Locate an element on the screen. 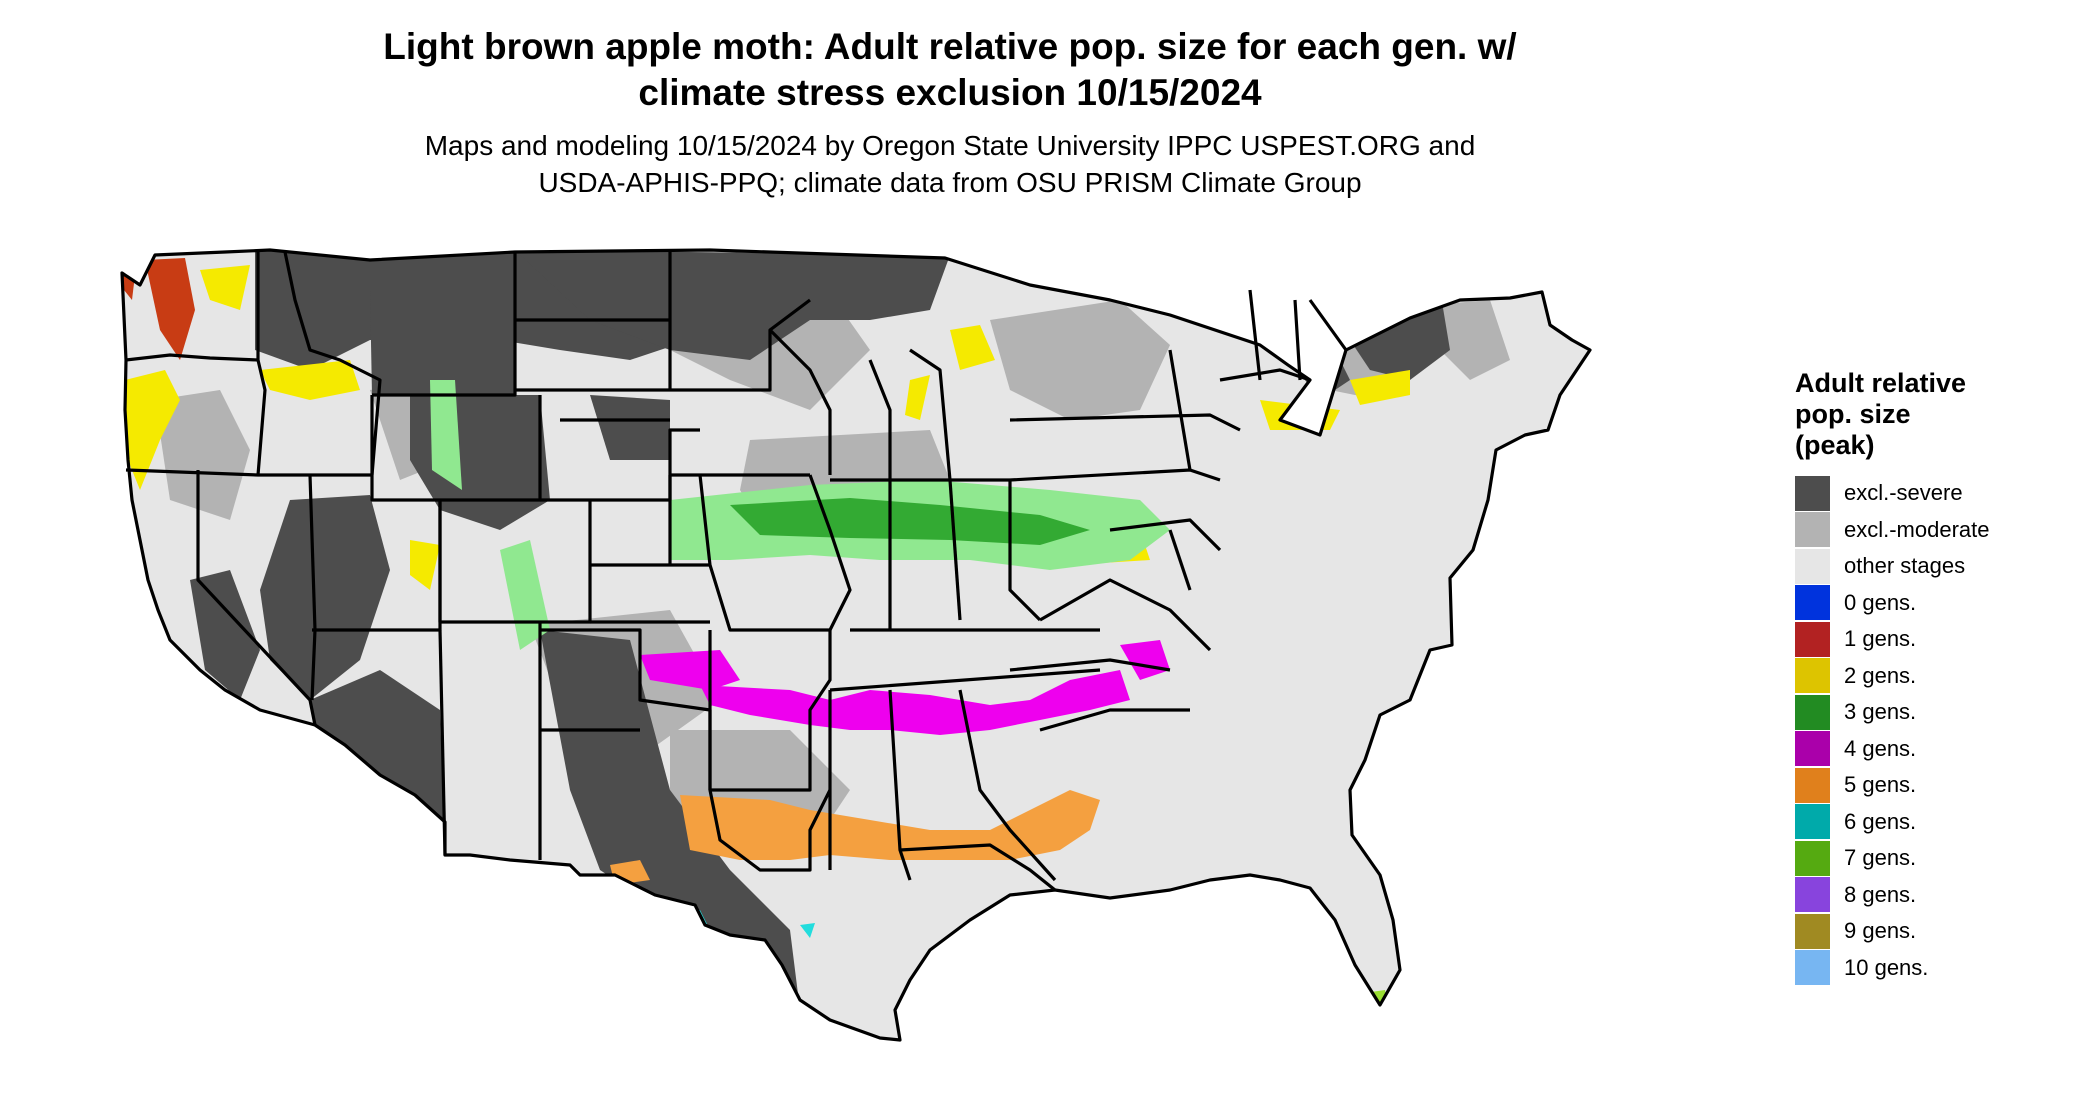 This screenshot has width=2100, height=1116. legend-title-line-3: (peak) is located at coordinates (1835, 445).